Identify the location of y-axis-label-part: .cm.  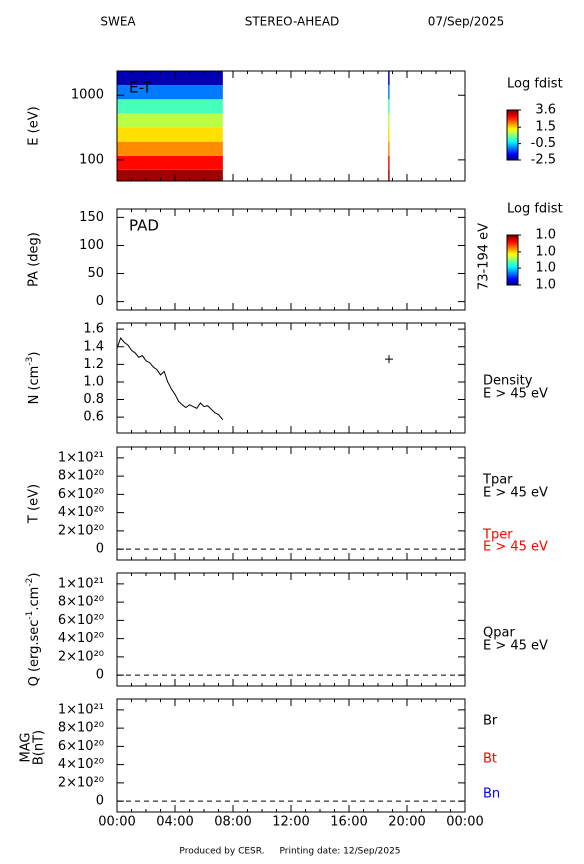
(34, 599).